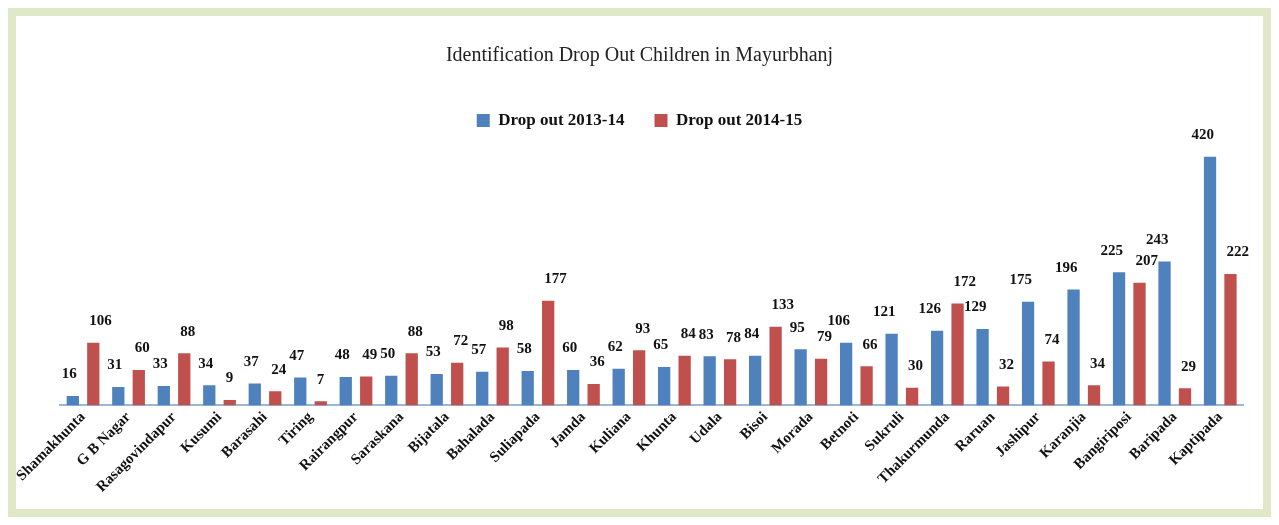 This screenshot has height=525, width=1279. I want to click on data-label: 16, so click(69, 373).